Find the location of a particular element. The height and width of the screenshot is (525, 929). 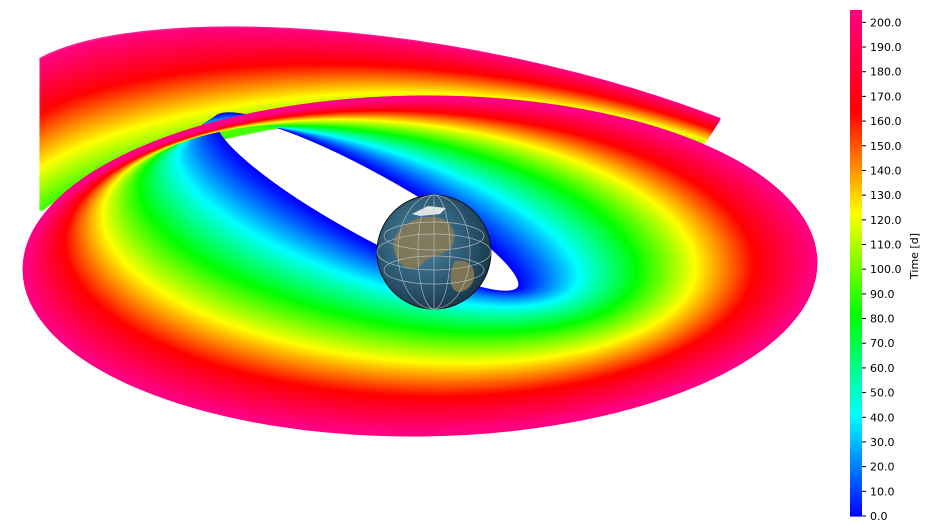

colorbar-tick-label: 50.0 is located at coordinates (882, 393).